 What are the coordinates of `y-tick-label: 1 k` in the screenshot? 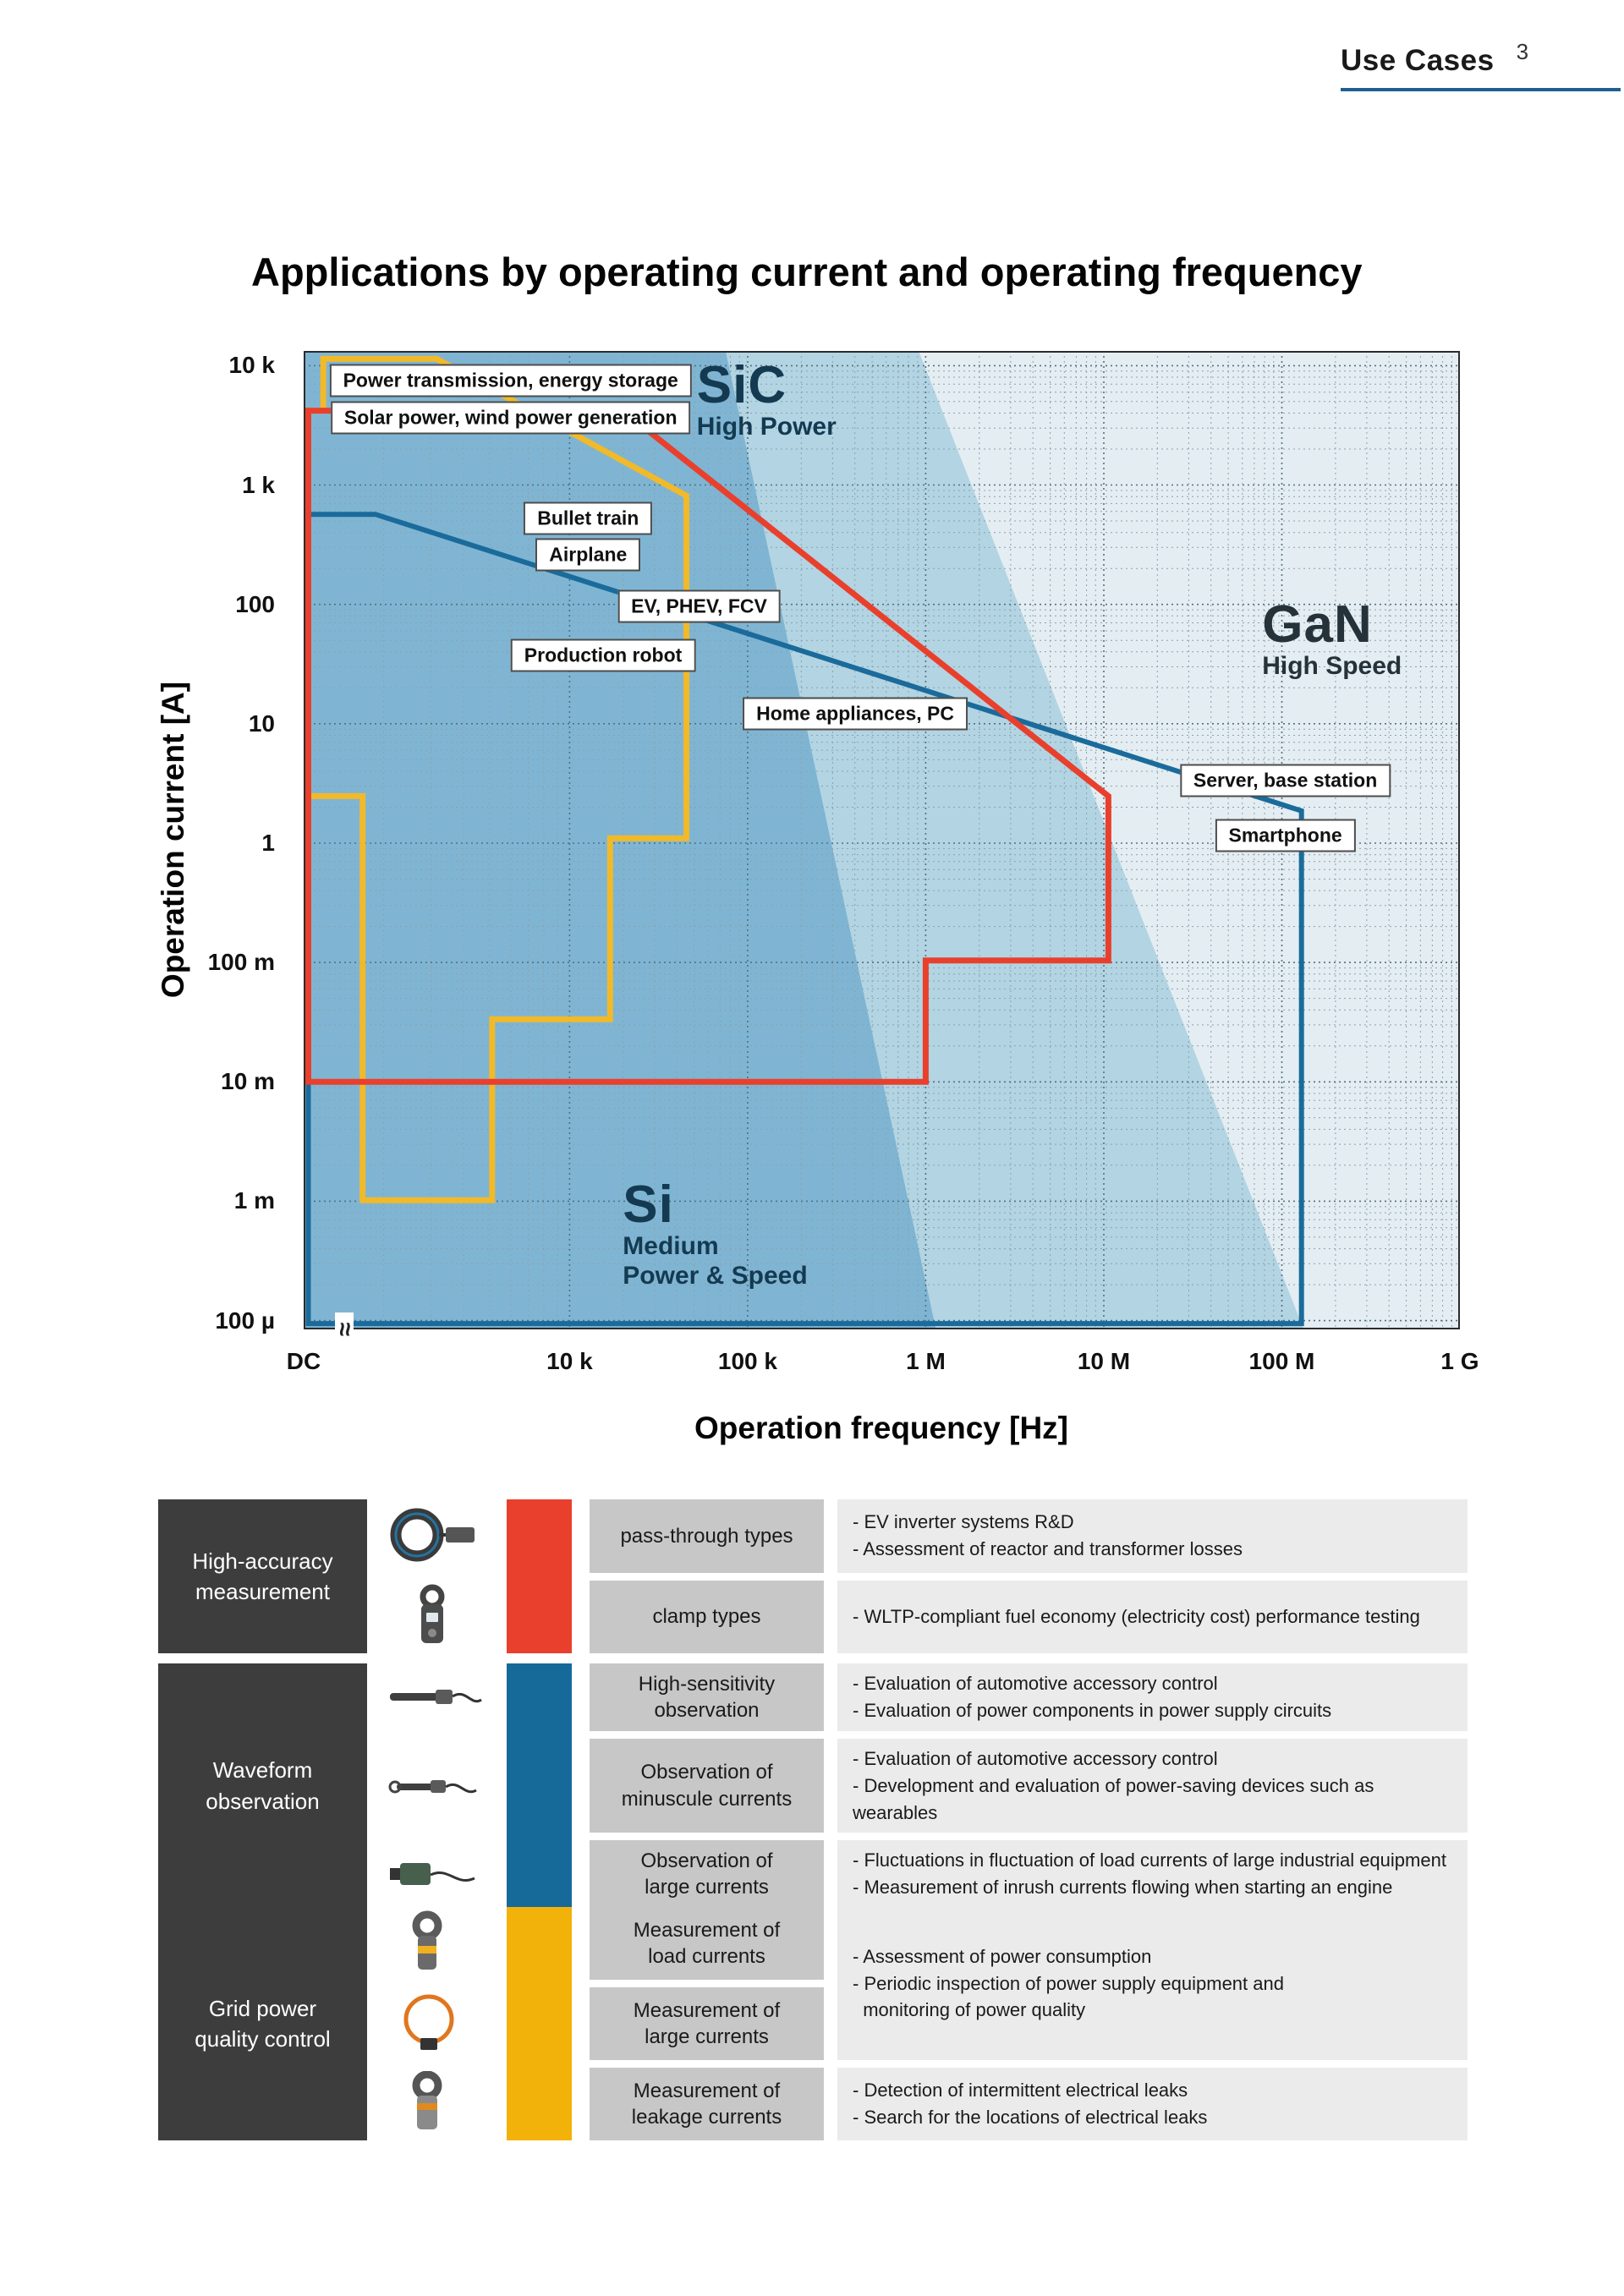 It's located at (258, 485).